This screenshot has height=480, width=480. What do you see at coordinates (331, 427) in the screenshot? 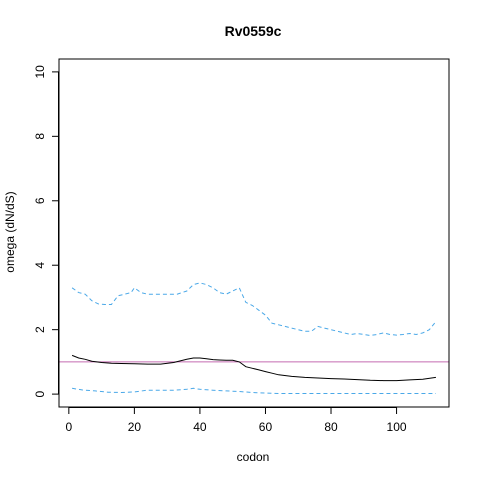
I see `x-tick-label: 80` at bounding box center [331, 427].